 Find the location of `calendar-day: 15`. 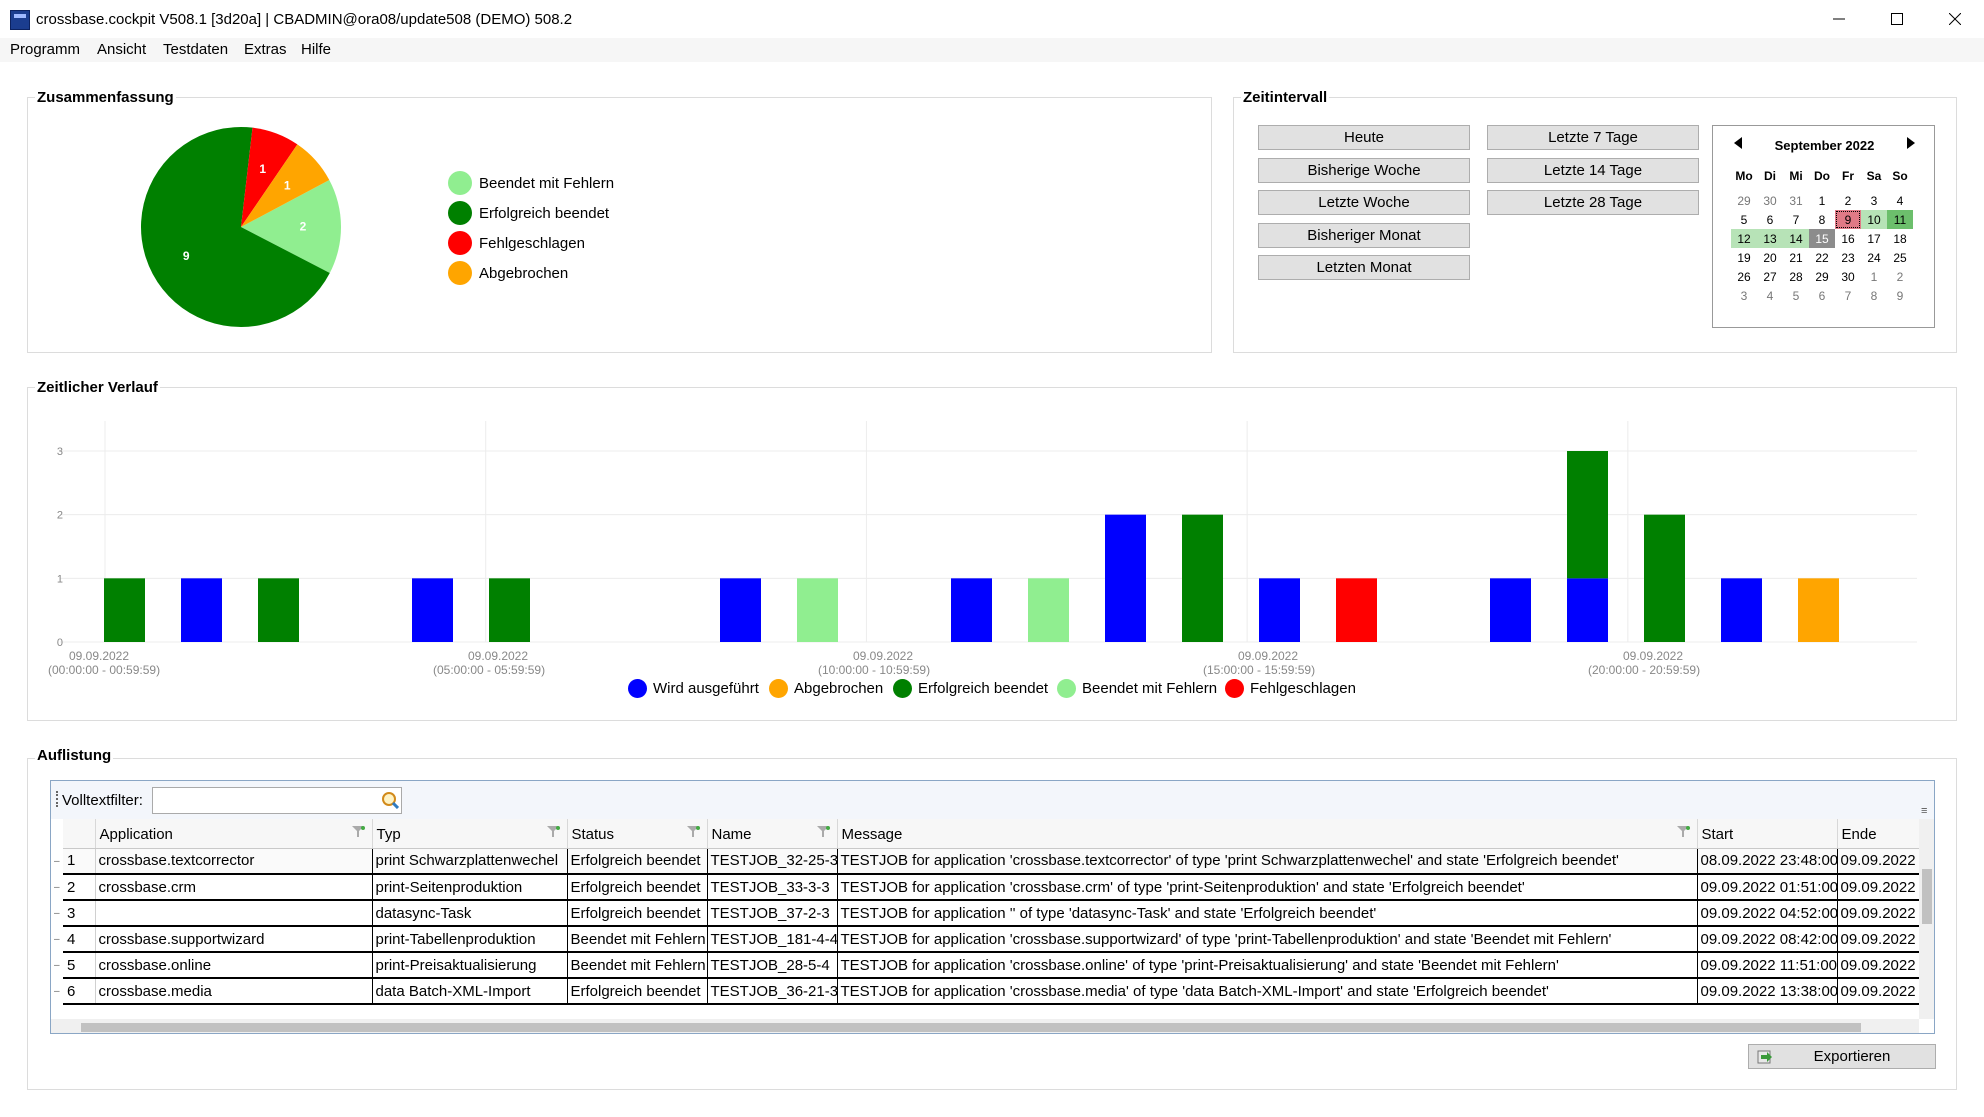

calendar-day: 15 is located at coordinates (1822, 238).